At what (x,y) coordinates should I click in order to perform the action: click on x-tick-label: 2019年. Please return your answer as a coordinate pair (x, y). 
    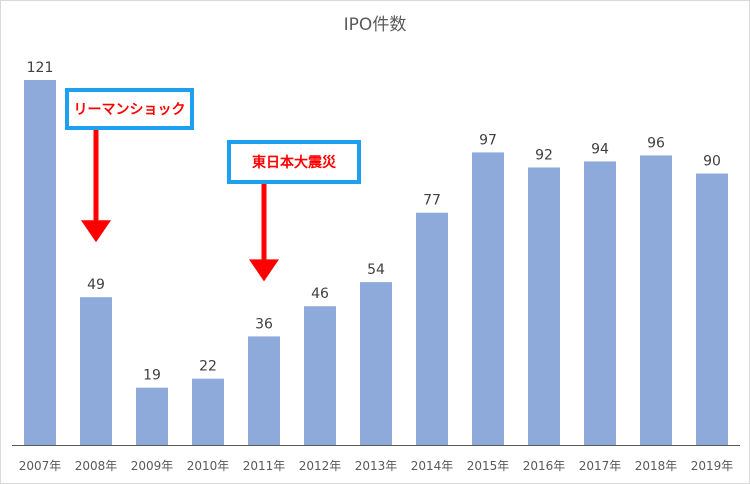
    Looking at the image, I should click on (712, 466).